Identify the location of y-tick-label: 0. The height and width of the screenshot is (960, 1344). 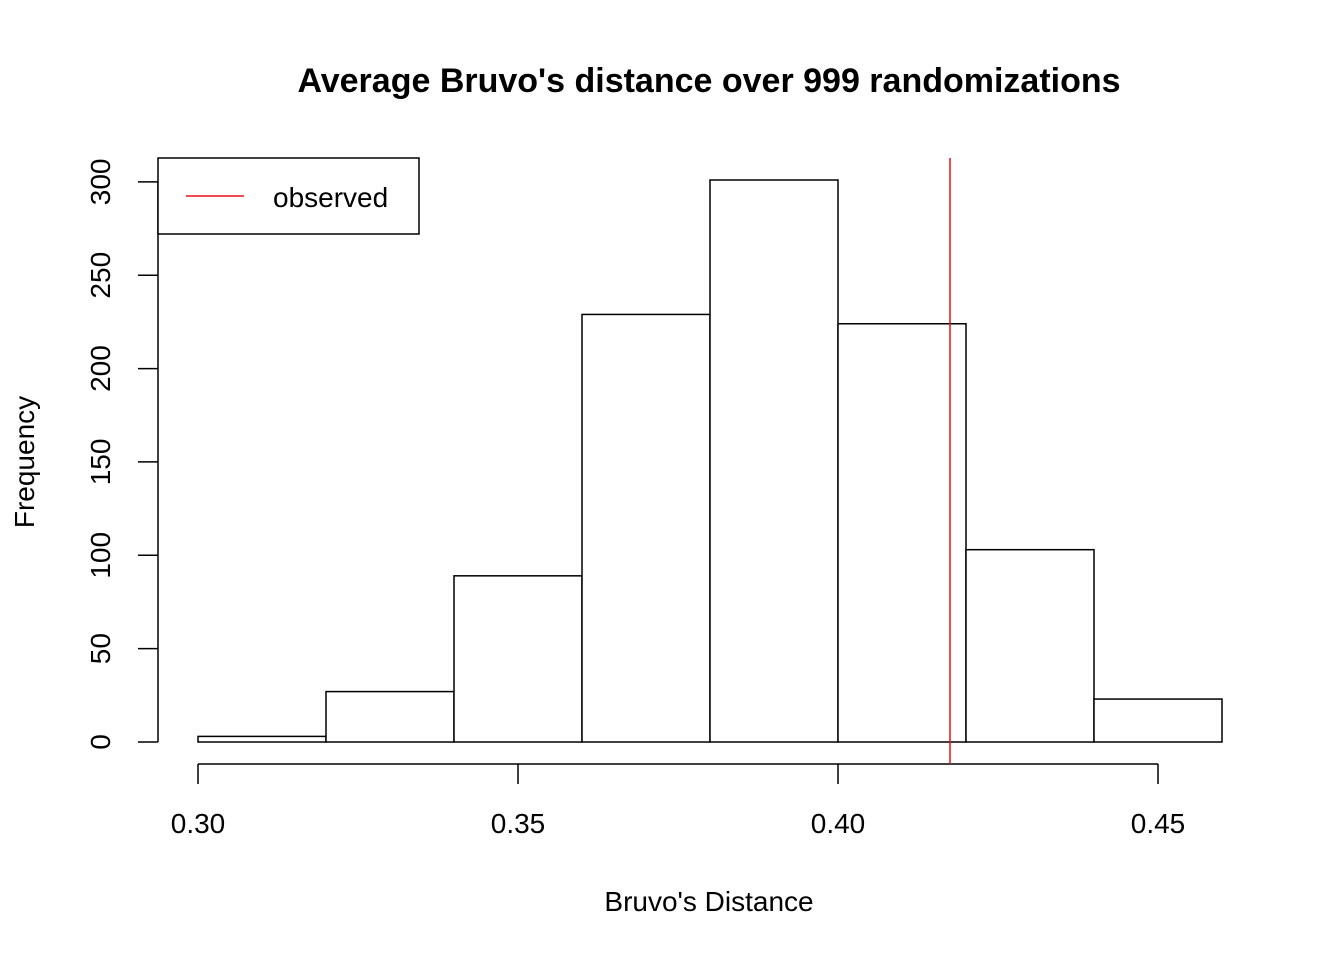
(100, 742).